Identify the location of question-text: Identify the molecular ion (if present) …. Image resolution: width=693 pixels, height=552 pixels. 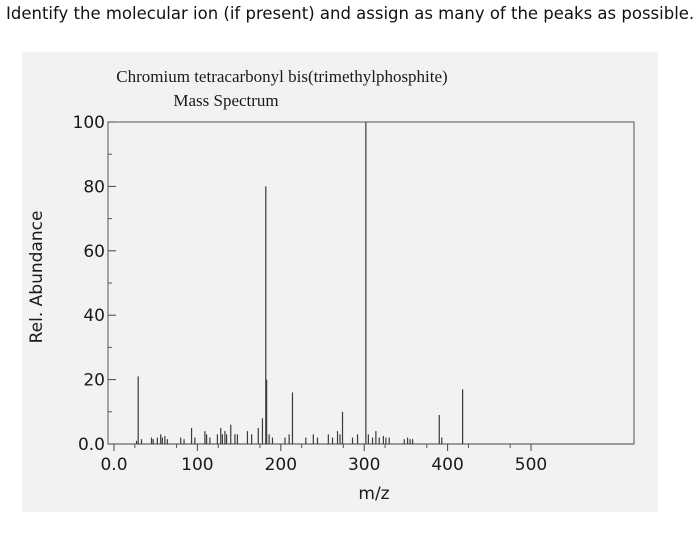
(349, 13).